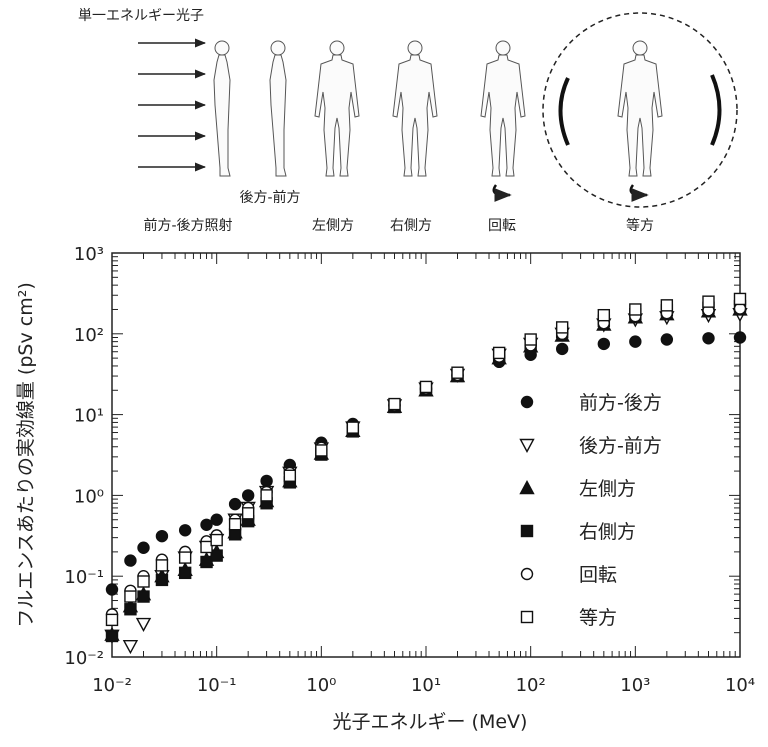 Image resolution: width=768 pixels, height=747 pixels. What do you see at coordinates (217, 685) in the screenshot?
I see `x-tick-label: 10⁻¹` at bounding box center [217, 685].